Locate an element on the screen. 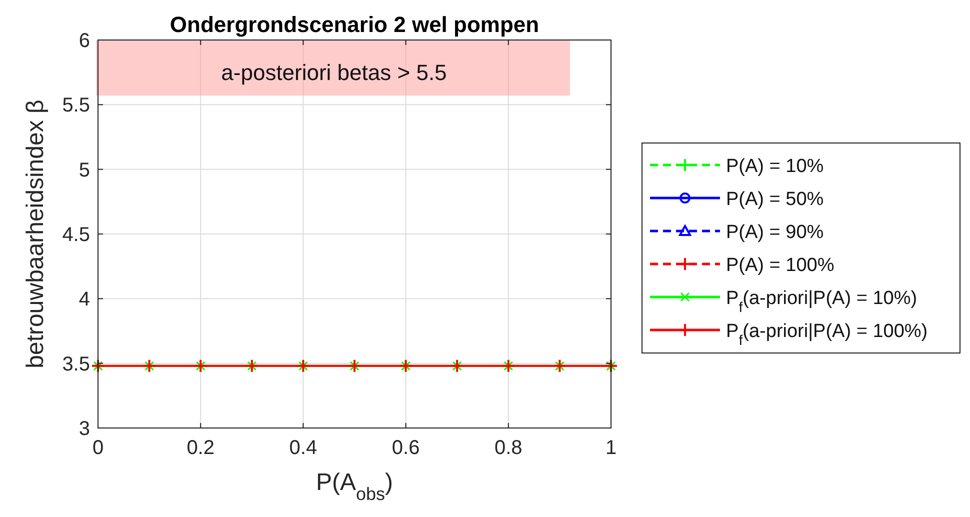 This screenshot has width=970, height=517. legend-label: P$_{f}$(a-priori|P(A) = 10%) is located at coordinates (822, 302).